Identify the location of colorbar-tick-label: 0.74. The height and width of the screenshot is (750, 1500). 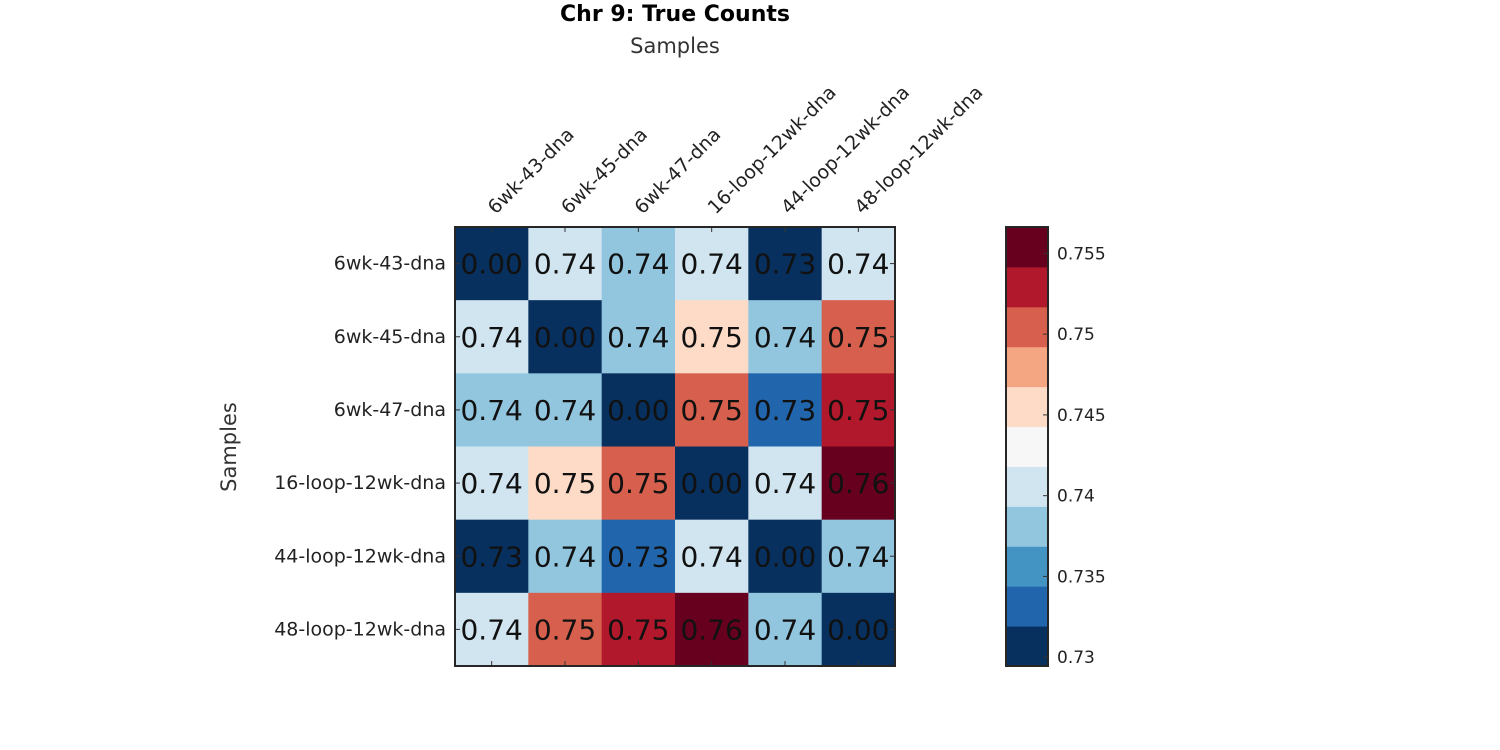
(1076, 497).